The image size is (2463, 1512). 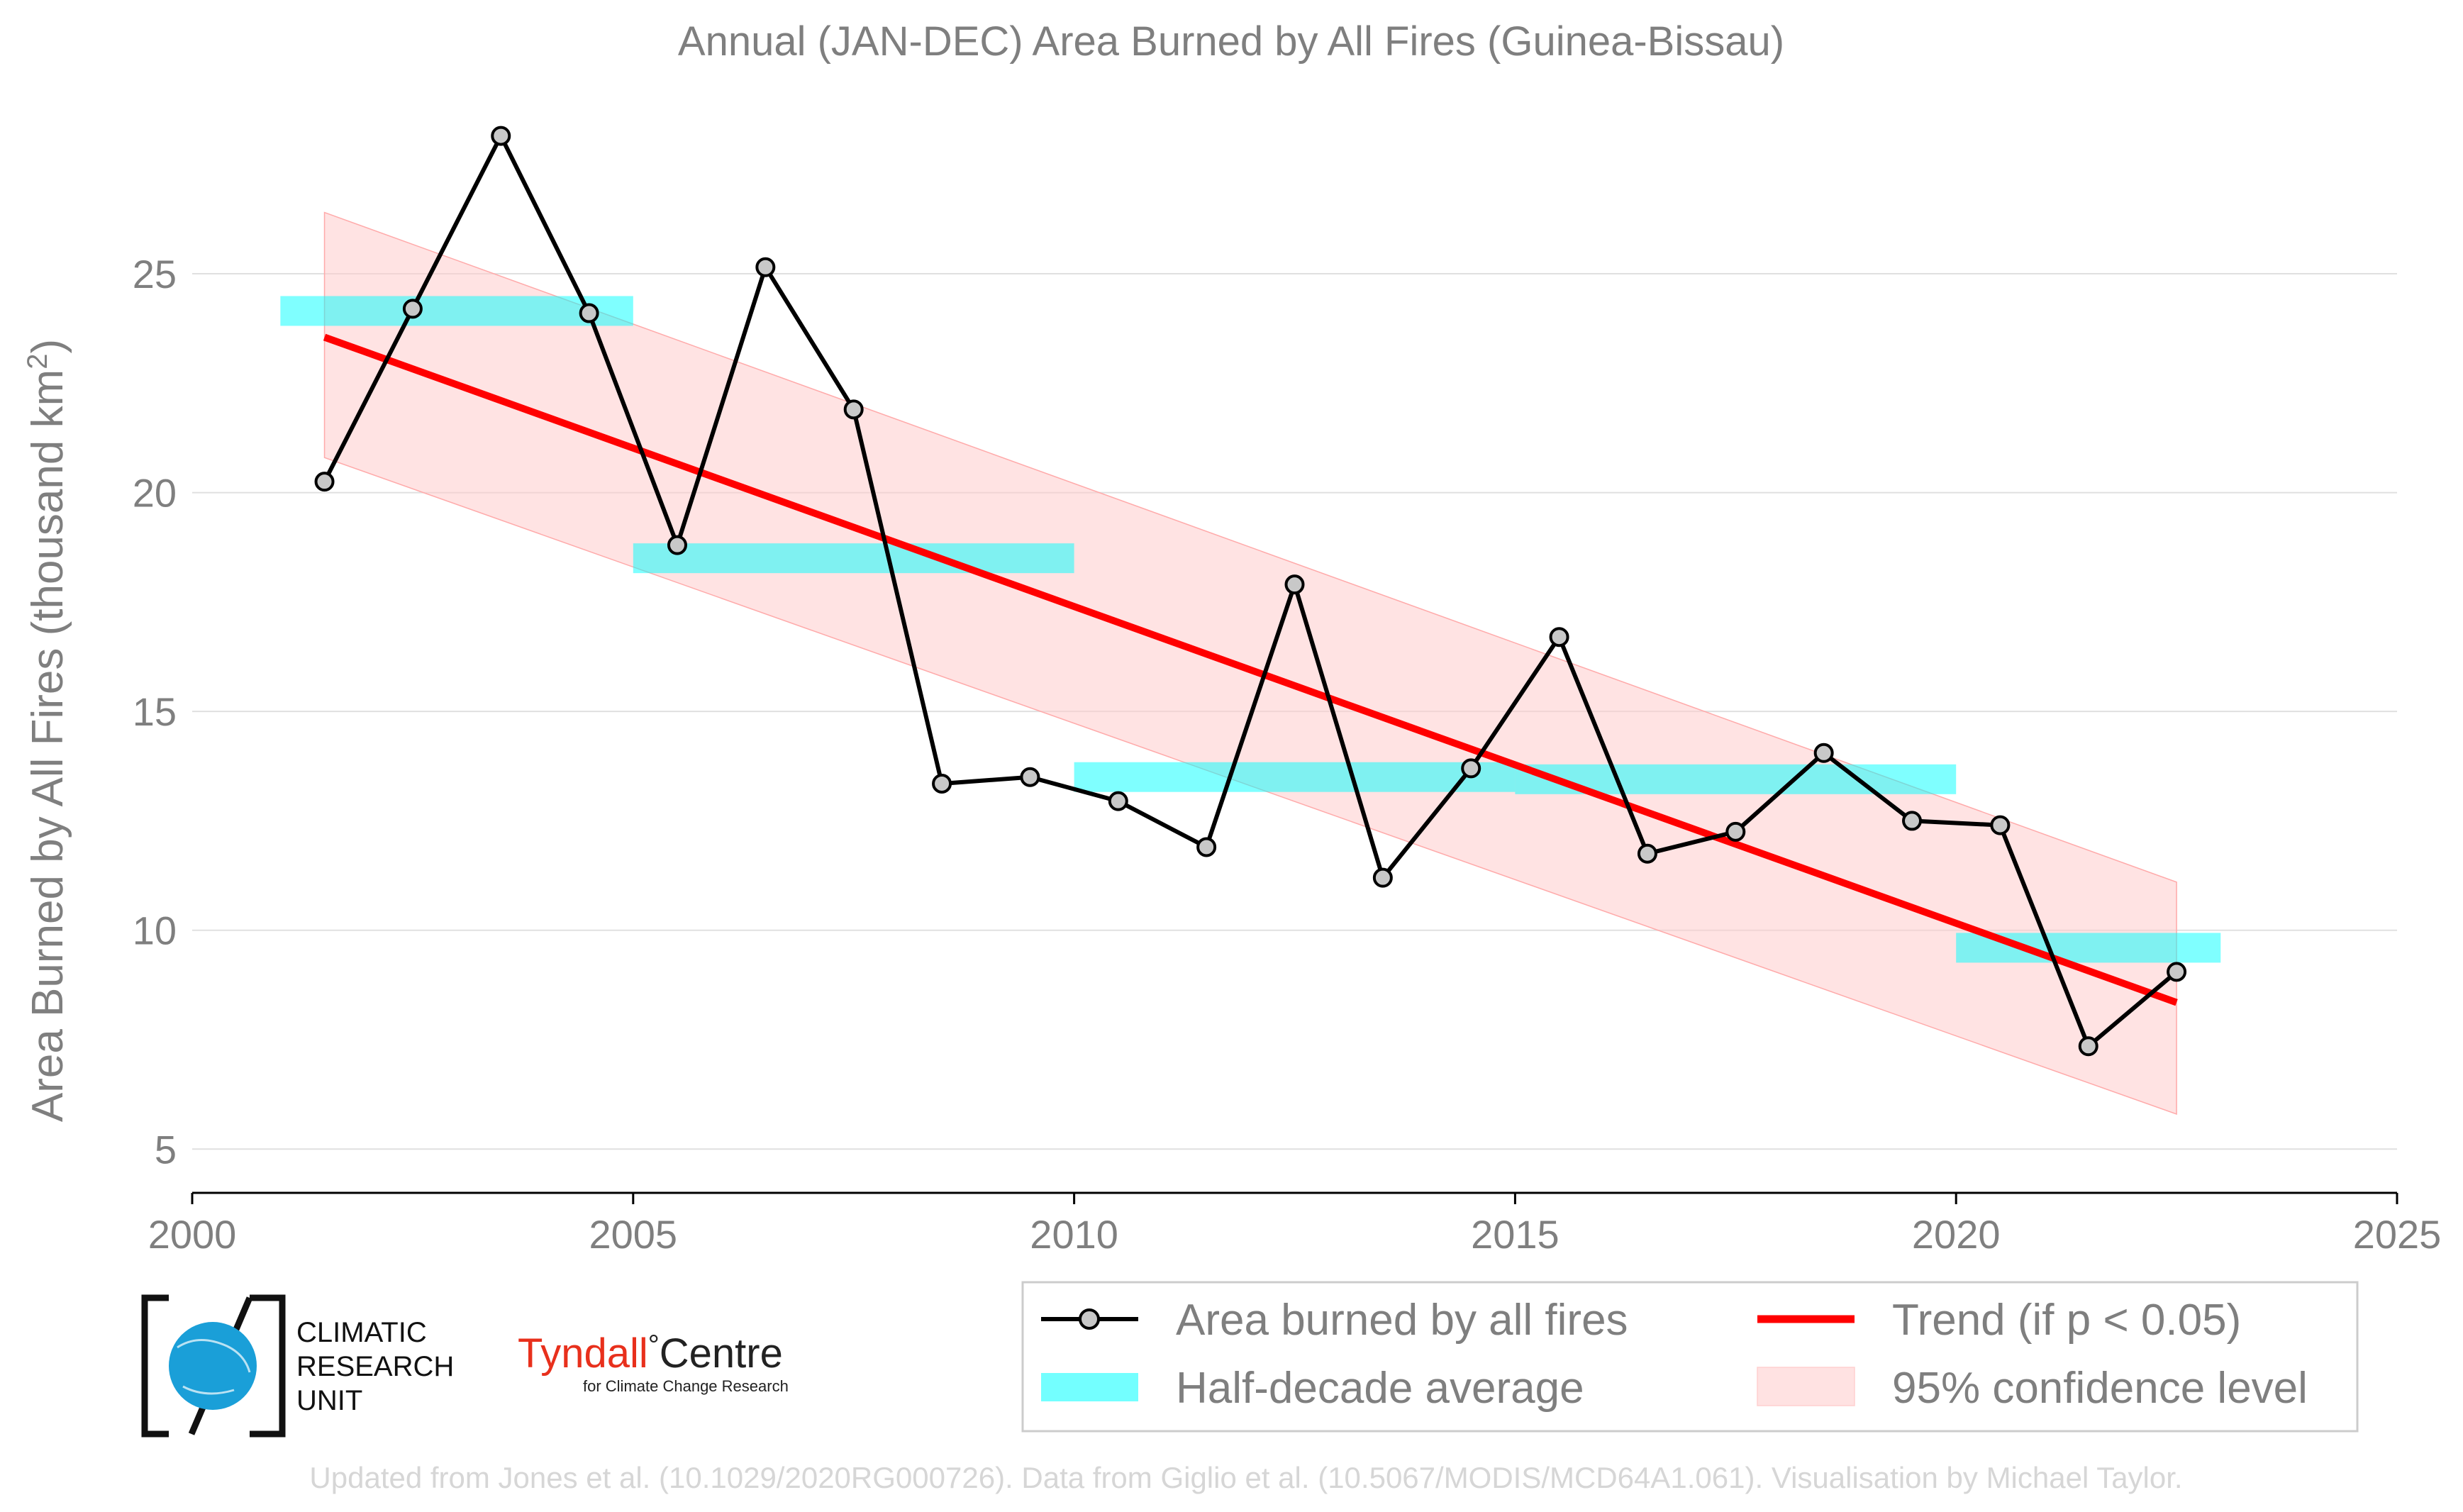 I want to click on cru-globe-icon, so click(x=213, y=1366).